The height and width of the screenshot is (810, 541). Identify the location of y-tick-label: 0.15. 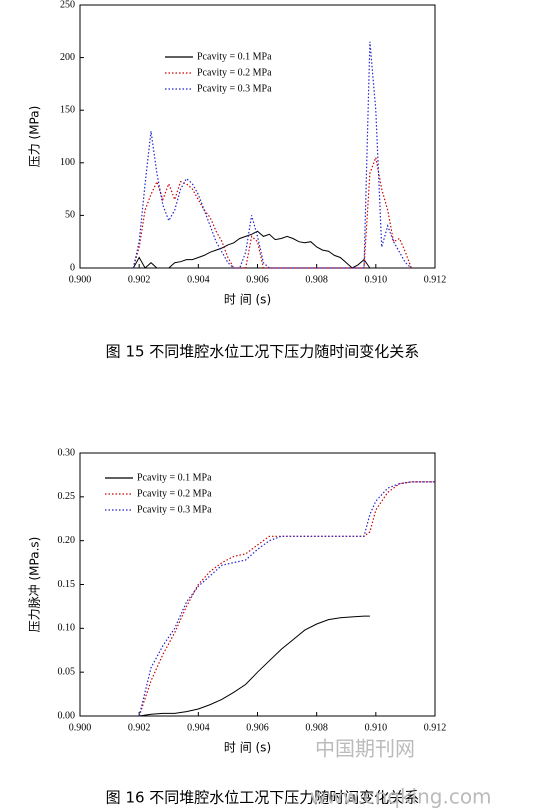
(67, 584).